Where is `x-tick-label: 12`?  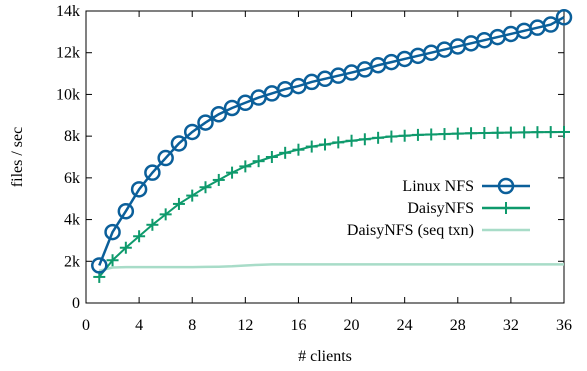 x-tick-label: 12 is located at coordinates (245, 325).